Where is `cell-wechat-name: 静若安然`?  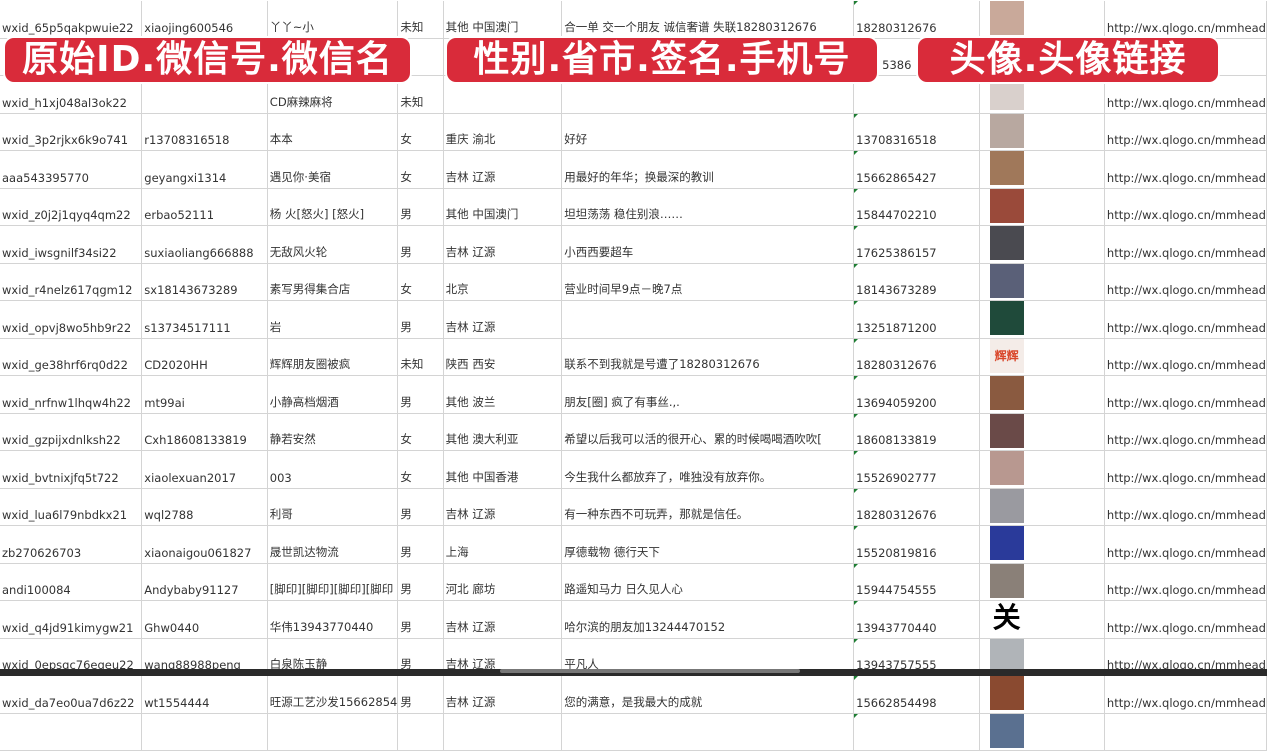 cell-wechat-name: 静若安然 is located at coordinates (333, 432).